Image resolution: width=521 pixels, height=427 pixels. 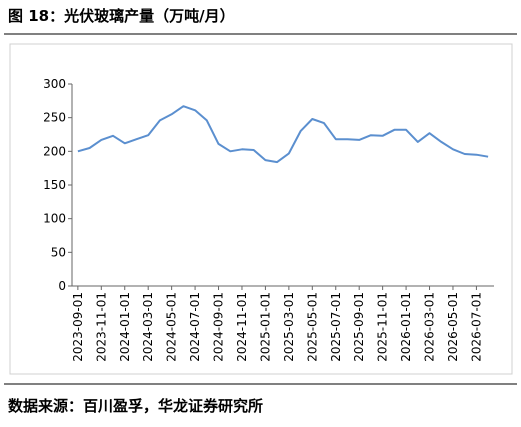 I want to click on y-tick-label: 200, so click(x=54, y=151).